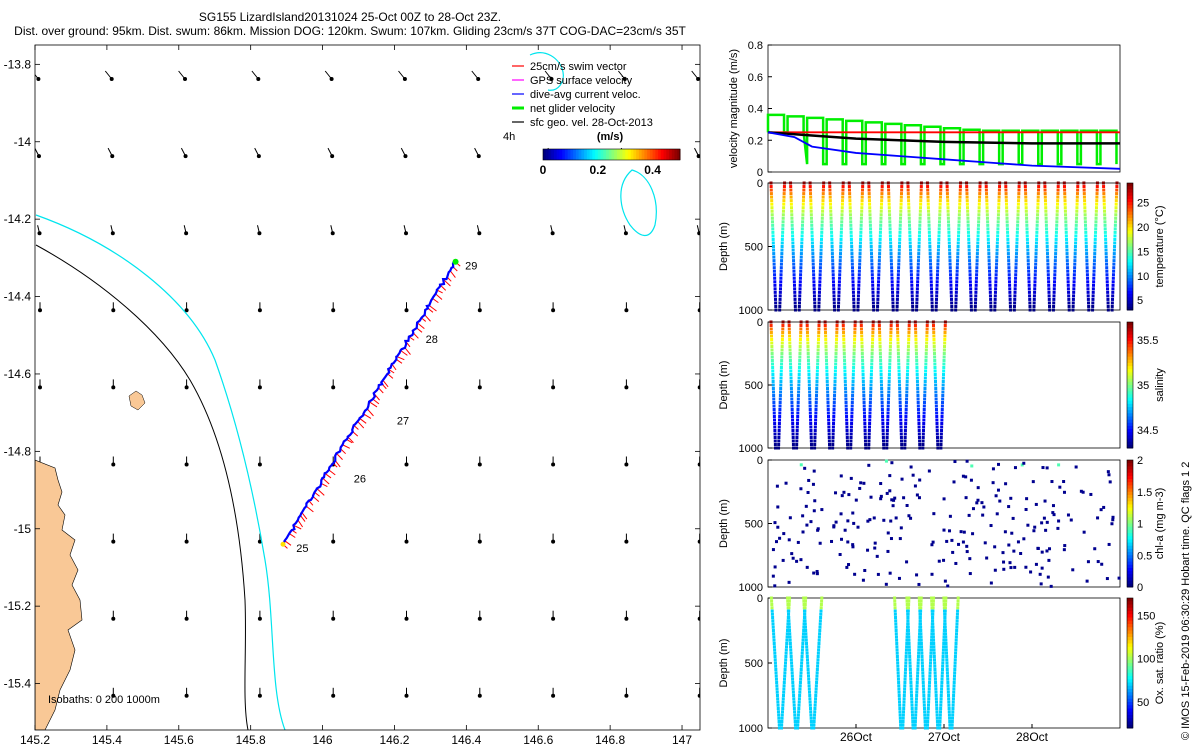 This screenshot has width=1200, height=750. Describe the element at coordinates (724, 246) in the screenshot. I see `temperature-y-label: Depth (m)` at that location.